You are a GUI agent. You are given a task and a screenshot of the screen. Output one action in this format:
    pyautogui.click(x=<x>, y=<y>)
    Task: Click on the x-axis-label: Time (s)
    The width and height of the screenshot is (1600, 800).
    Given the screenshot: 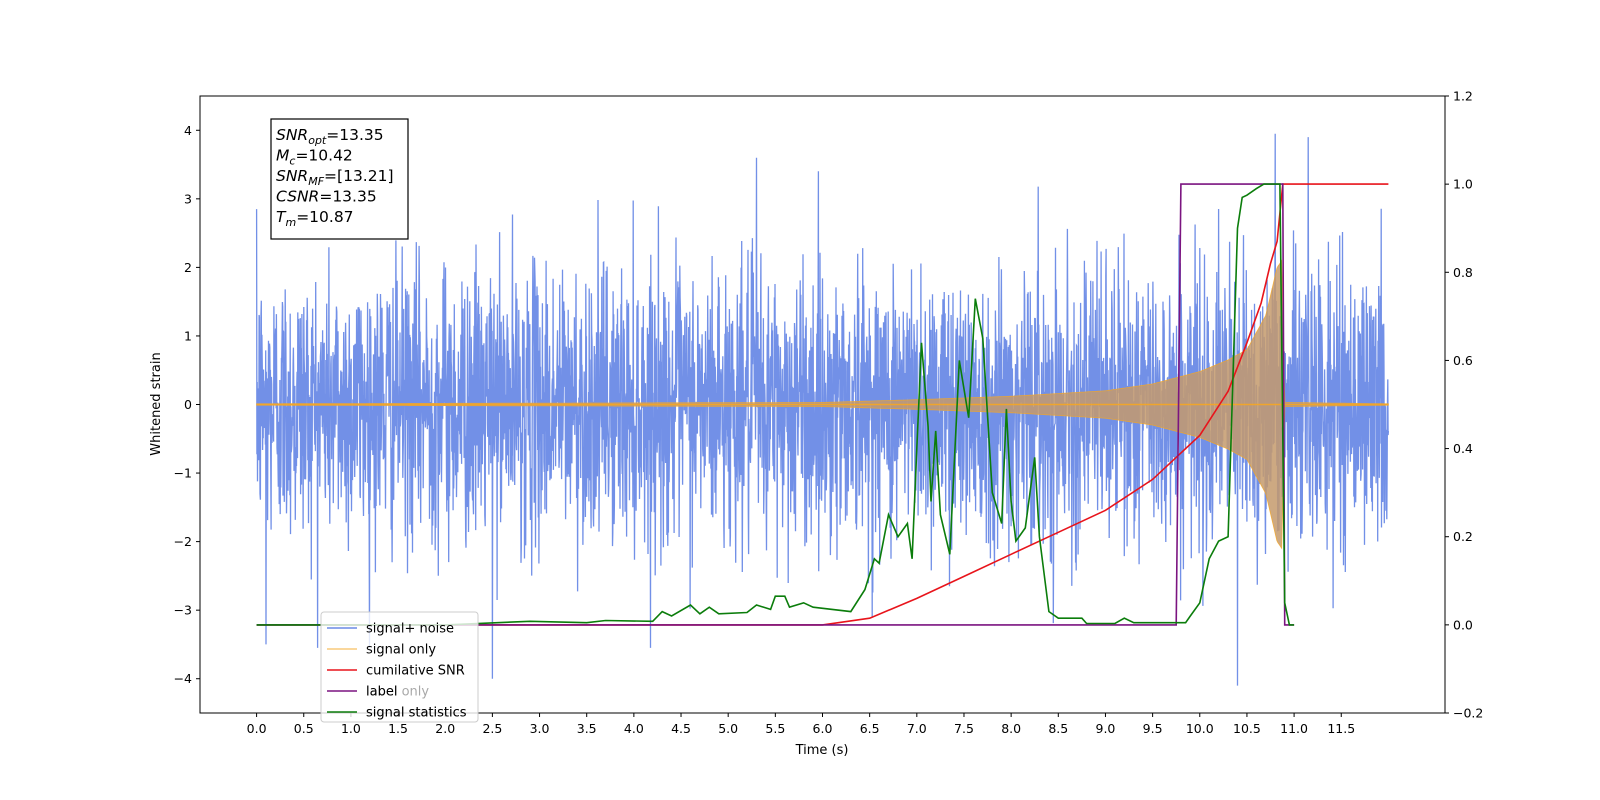 What is the action you would take?
    pyautogui.click(x=822, y=750)
    